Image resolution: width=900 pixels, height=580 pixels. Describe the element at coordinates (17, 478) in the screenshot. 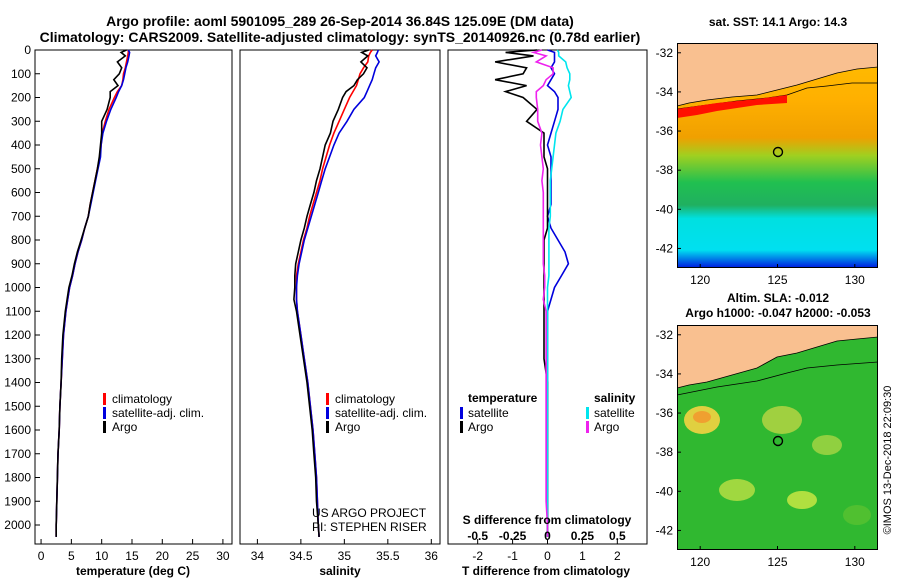

I see `y-tick-label: 1800` at that location.